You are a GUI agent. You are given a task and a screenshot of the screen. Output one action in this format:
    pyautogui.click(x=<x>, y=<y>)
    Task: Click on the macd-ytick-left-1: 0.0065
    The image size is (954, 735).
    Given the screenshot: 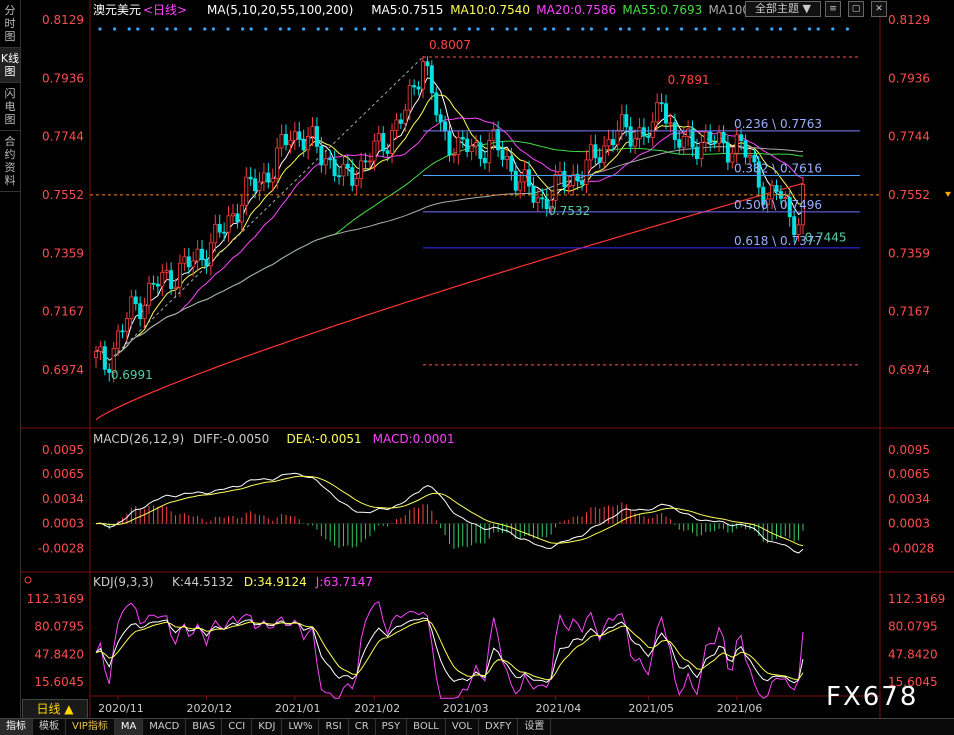 What is the action you would take?
    pyautogui.click(x=63, y=474)
    